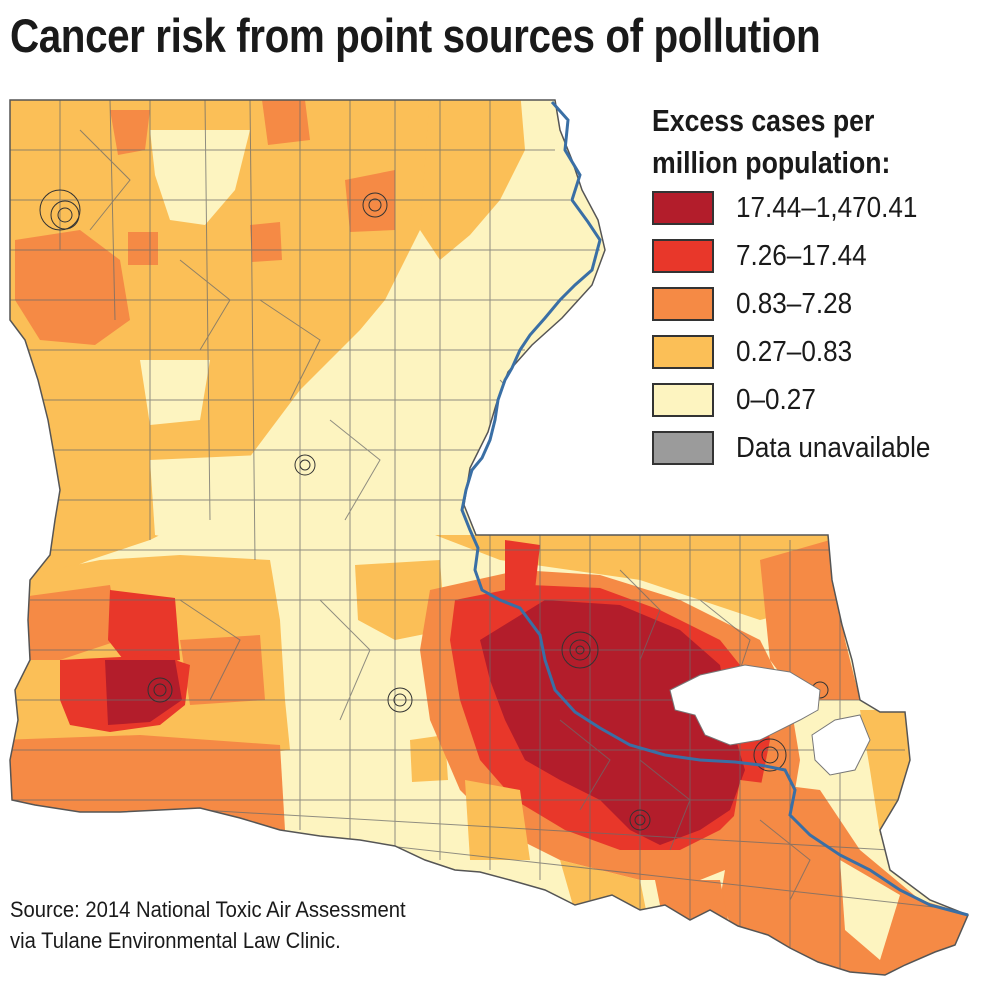  Describe the element at coordinates (745, 705) in the screenshot. I see `lake-pontchartrain` at that location.